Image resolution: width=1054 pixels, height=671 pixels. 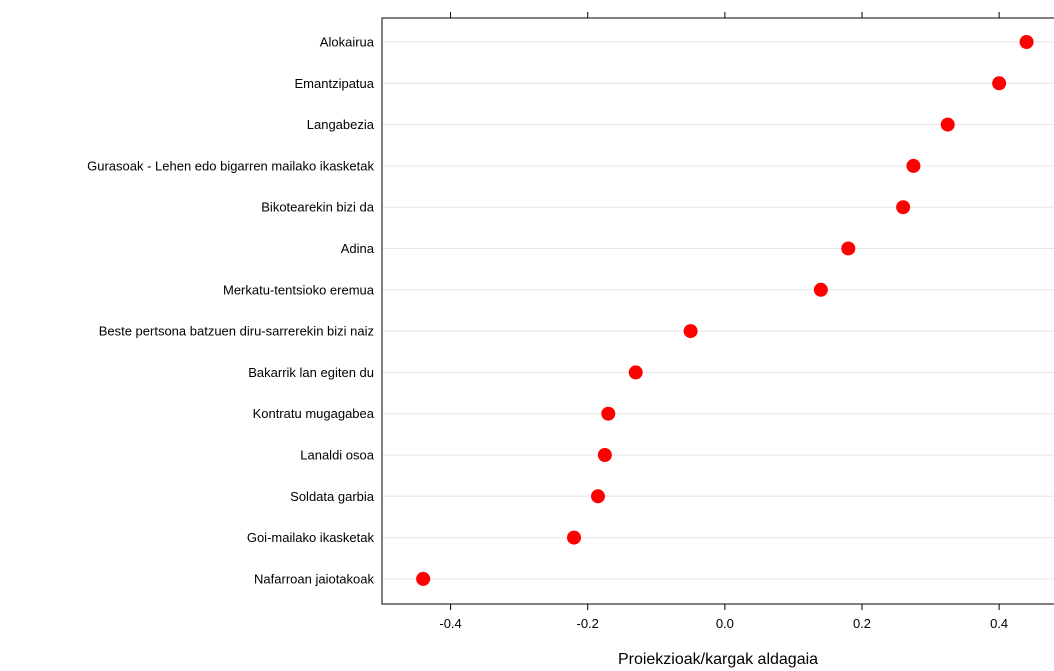 What do you see at coordinates (588, 623) in the screenshot?
I see `x-tick-label: -0.2` at bounding box center [588, 623].